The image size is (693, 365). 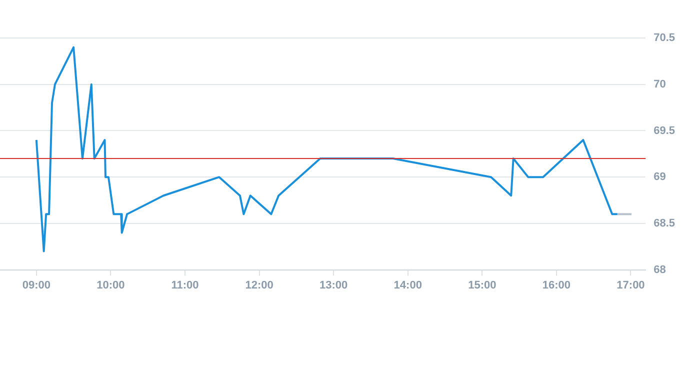 I want to click on x-tick-label: 09:00, so click(x=36, y=285).